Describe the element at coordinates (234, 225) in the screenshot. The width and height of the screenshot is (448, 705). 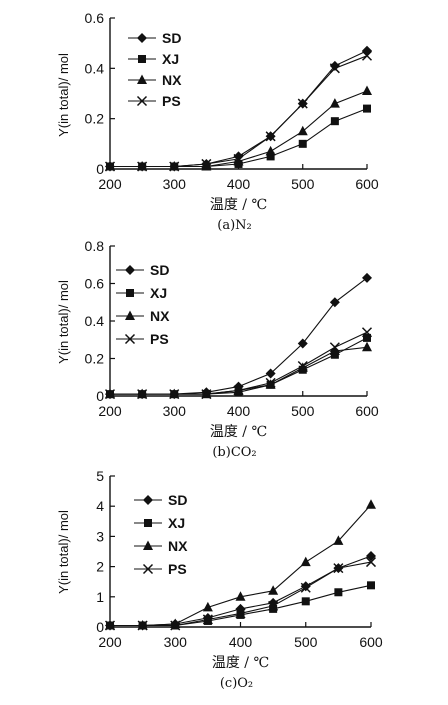
I see `chart-caption: (a)N₂` at that location.